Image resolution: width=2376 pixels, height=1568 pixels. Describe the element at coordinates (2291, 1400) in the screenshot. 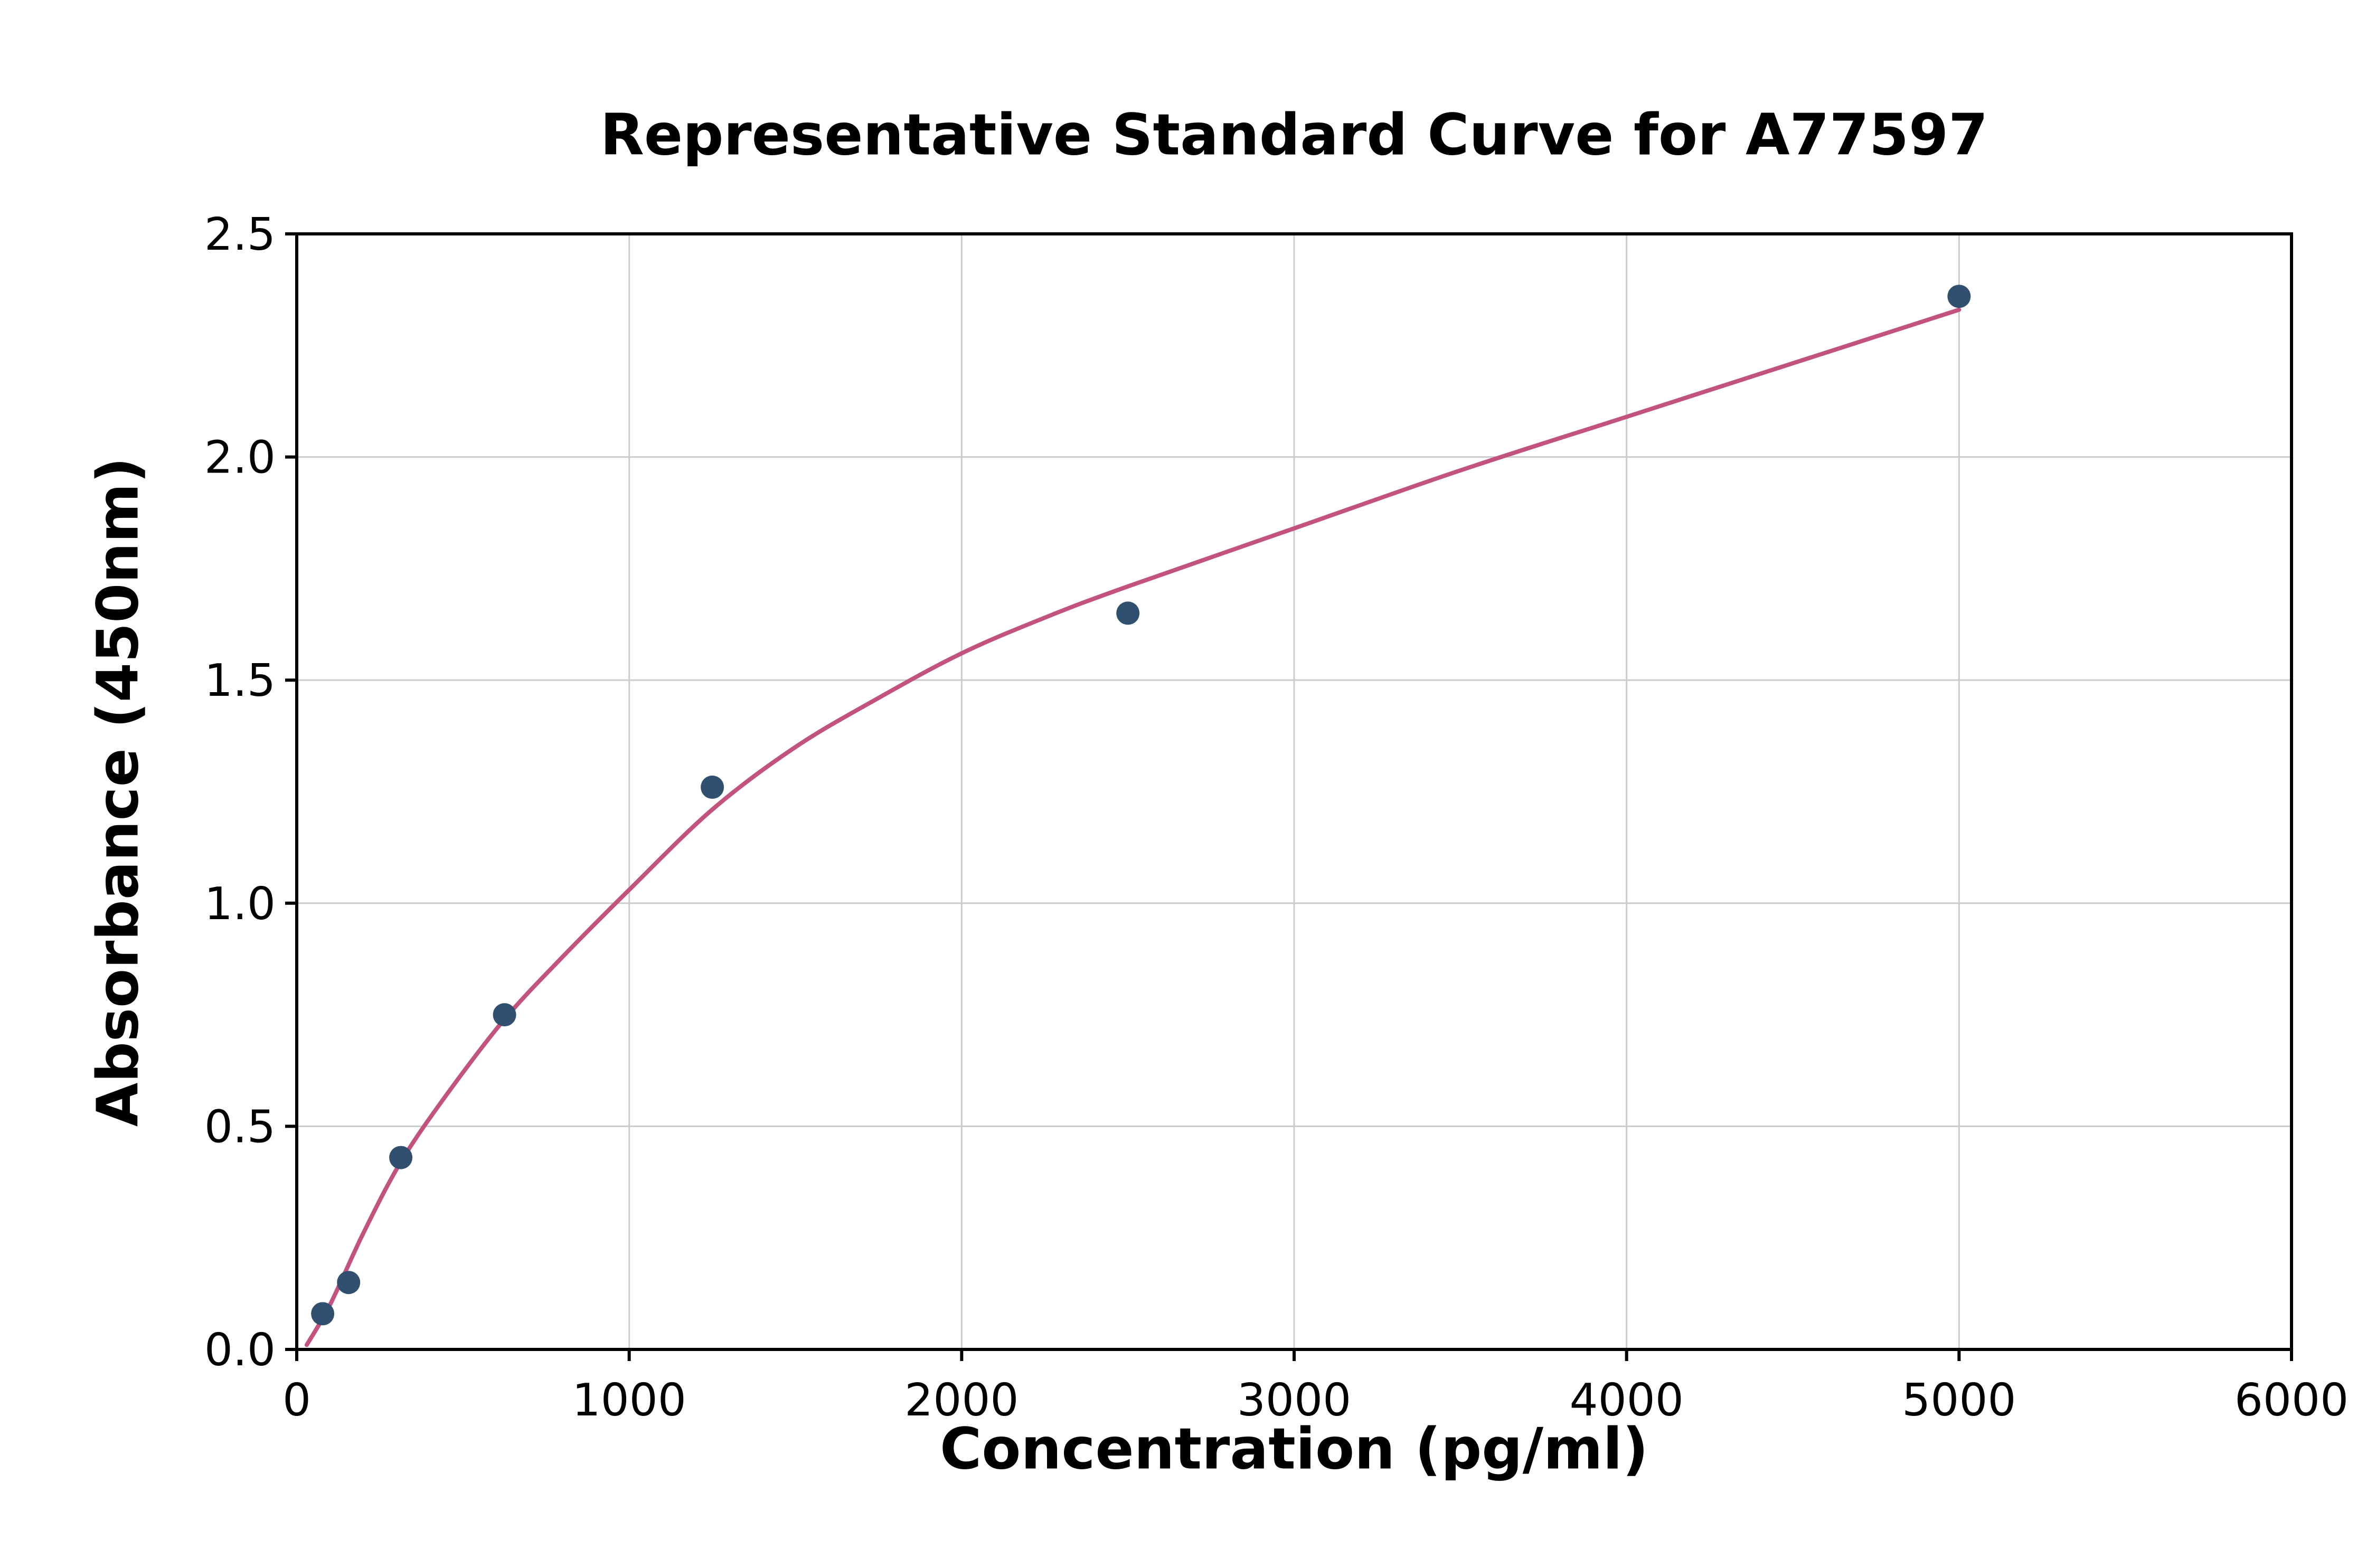

I see `x-tick-label: 6000` at that location.